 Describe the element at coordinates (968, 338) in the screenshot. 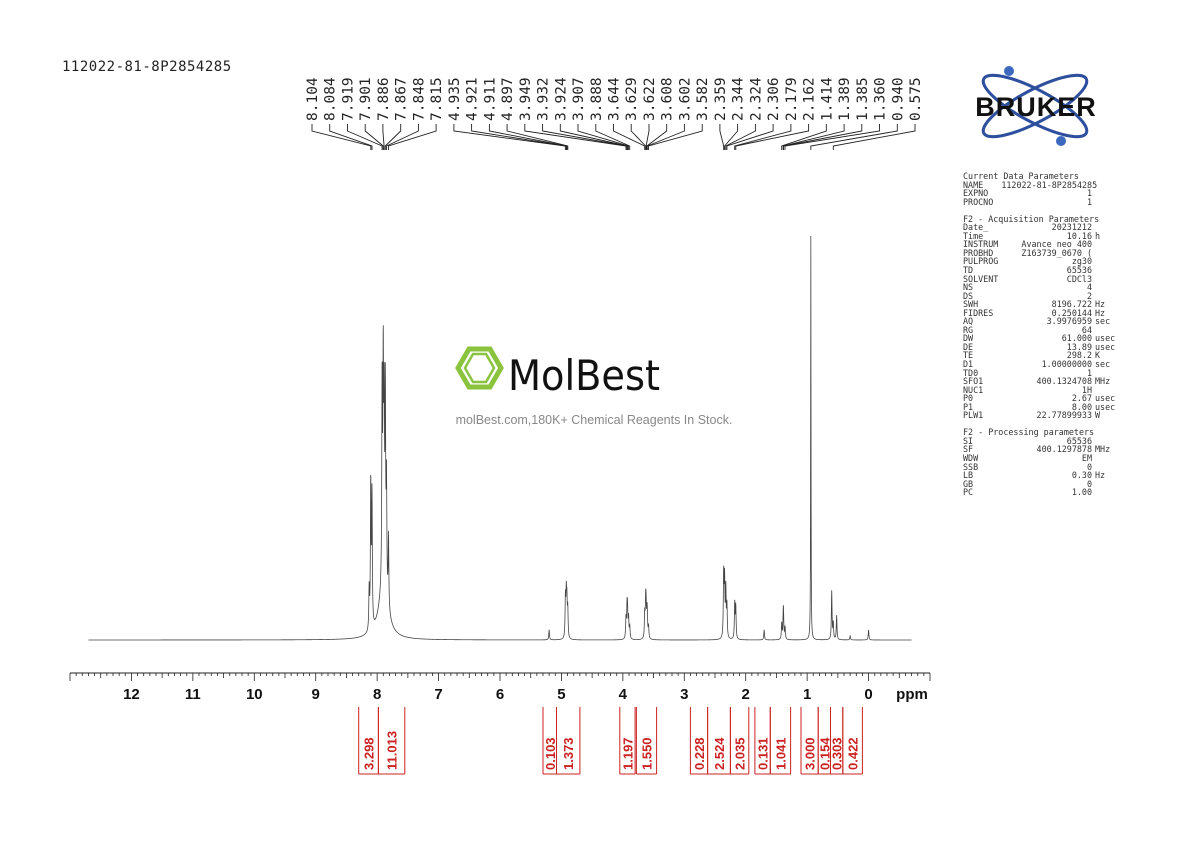

I see `param-key: DW` at that location.